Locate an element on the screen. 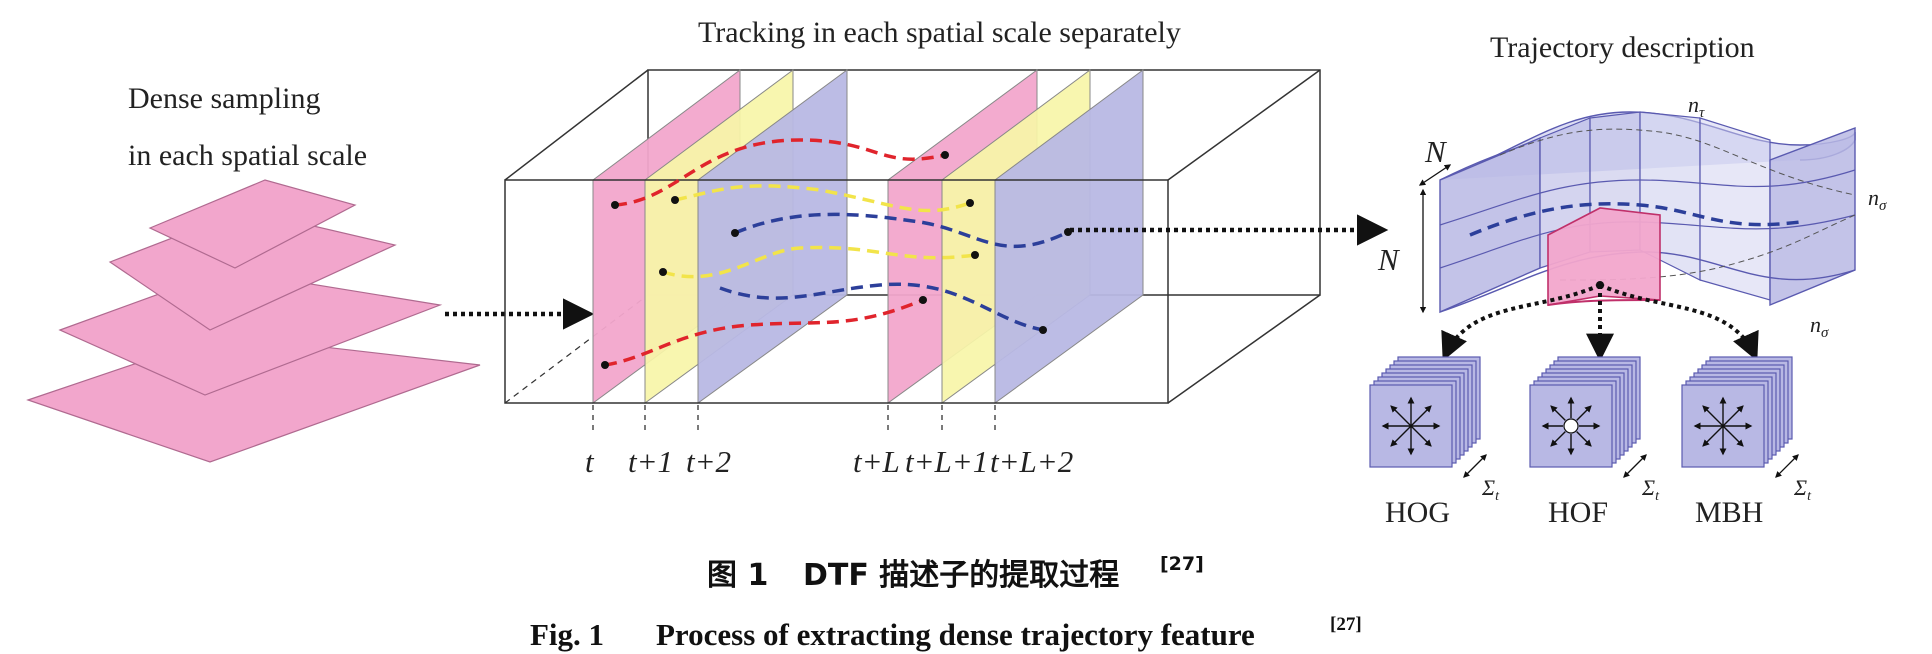 The width and height of the screenshot is (1932, 654). frame-t2 is located at coordinates (772, 236).